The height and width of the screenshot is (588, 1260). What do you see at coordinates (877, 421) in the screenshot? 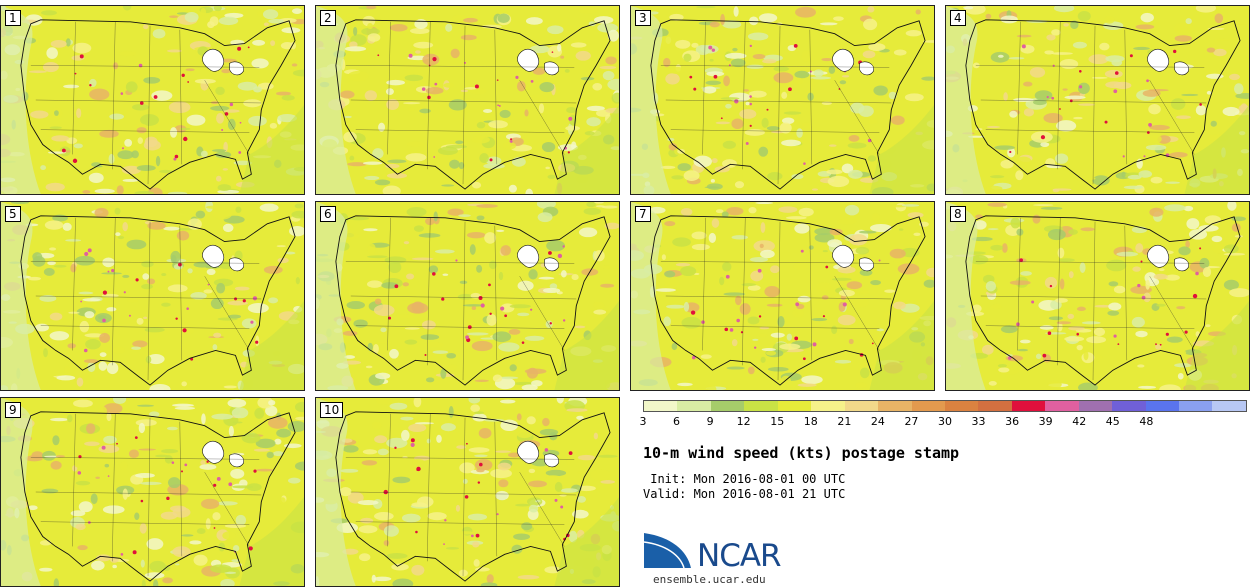
I see `colorbar-tick-label: 24` at bounding box center [877, 421].